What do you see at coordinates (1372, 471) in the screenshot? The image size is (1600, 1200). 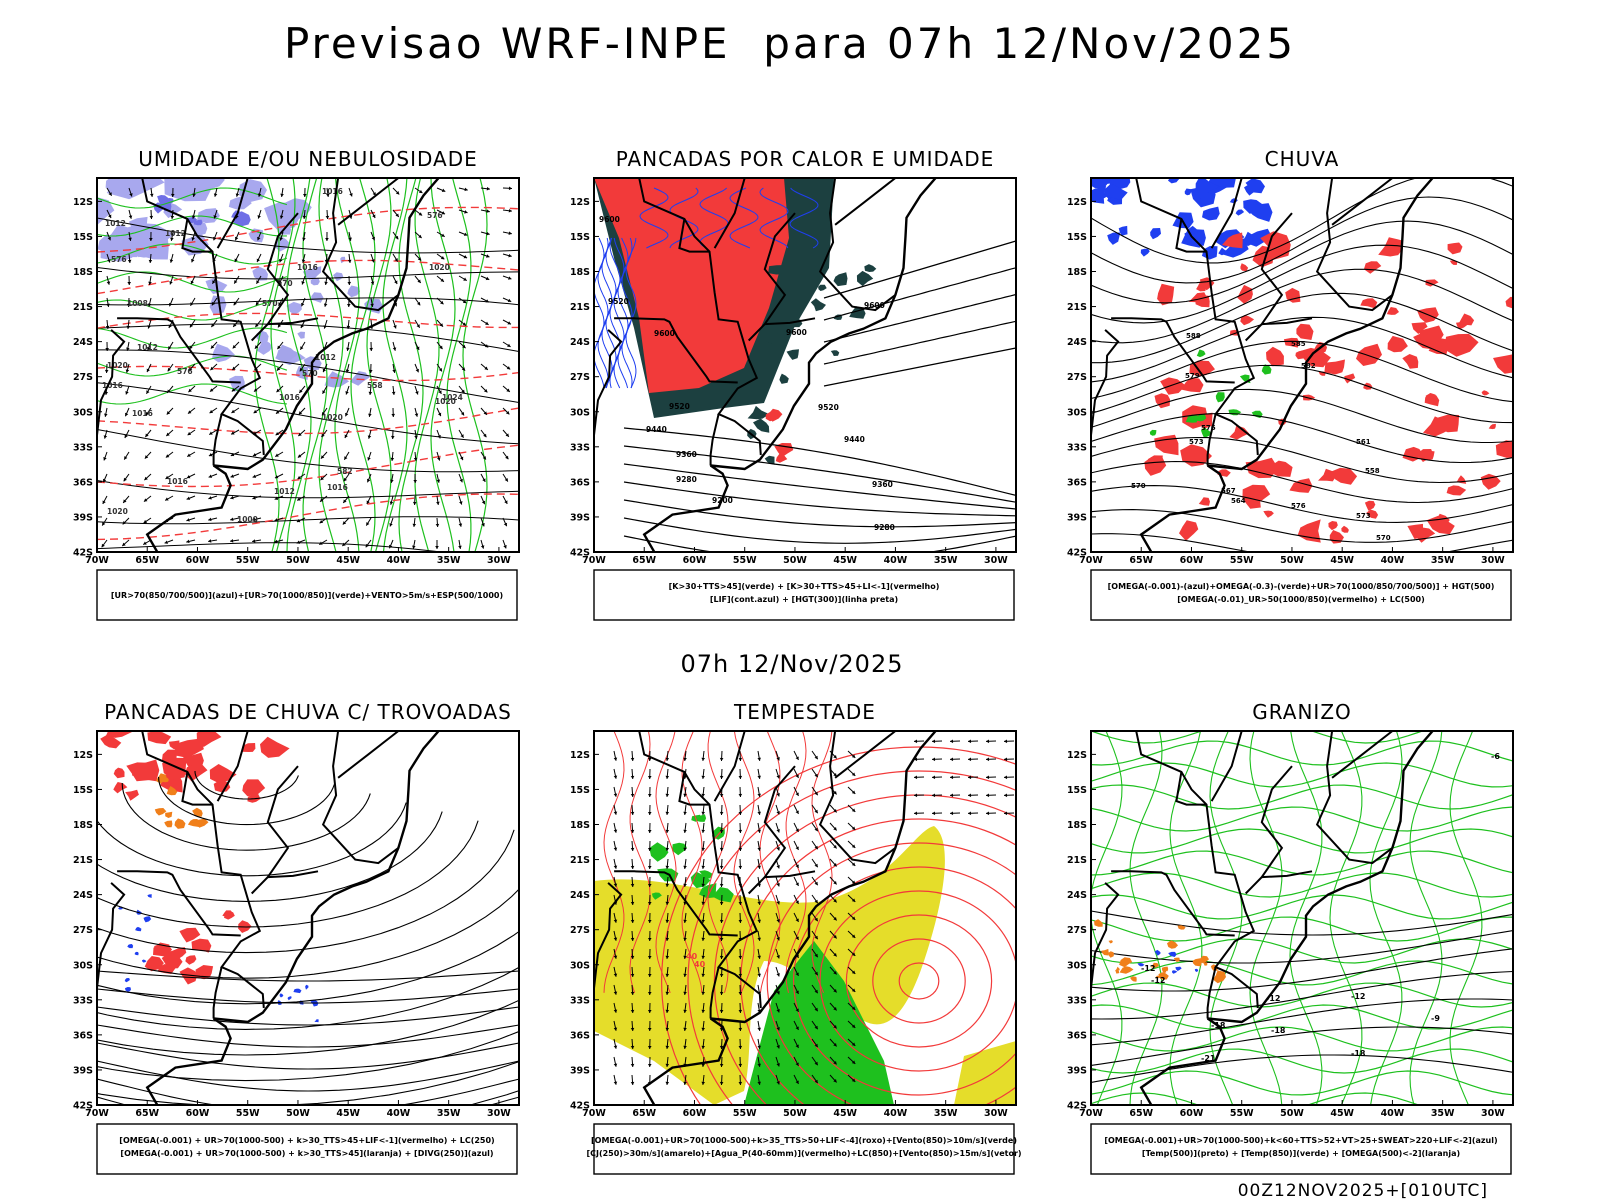 I see `contour-label: 558` at bounding box center [1372, 471].